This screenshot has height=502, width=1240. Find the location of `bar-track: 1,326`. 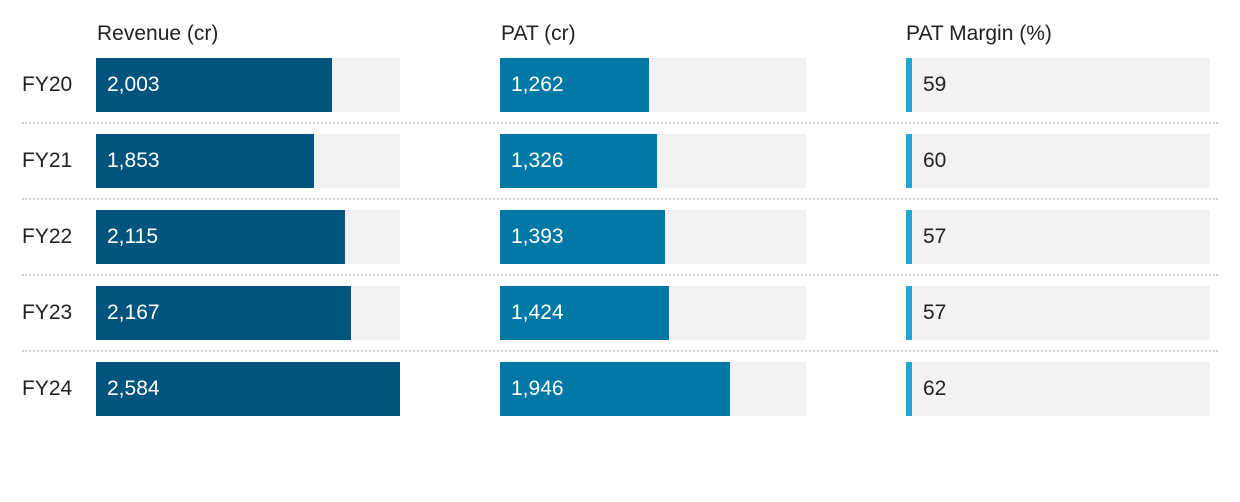

bar-track: 1,326 is located at coordinates (653, 161).